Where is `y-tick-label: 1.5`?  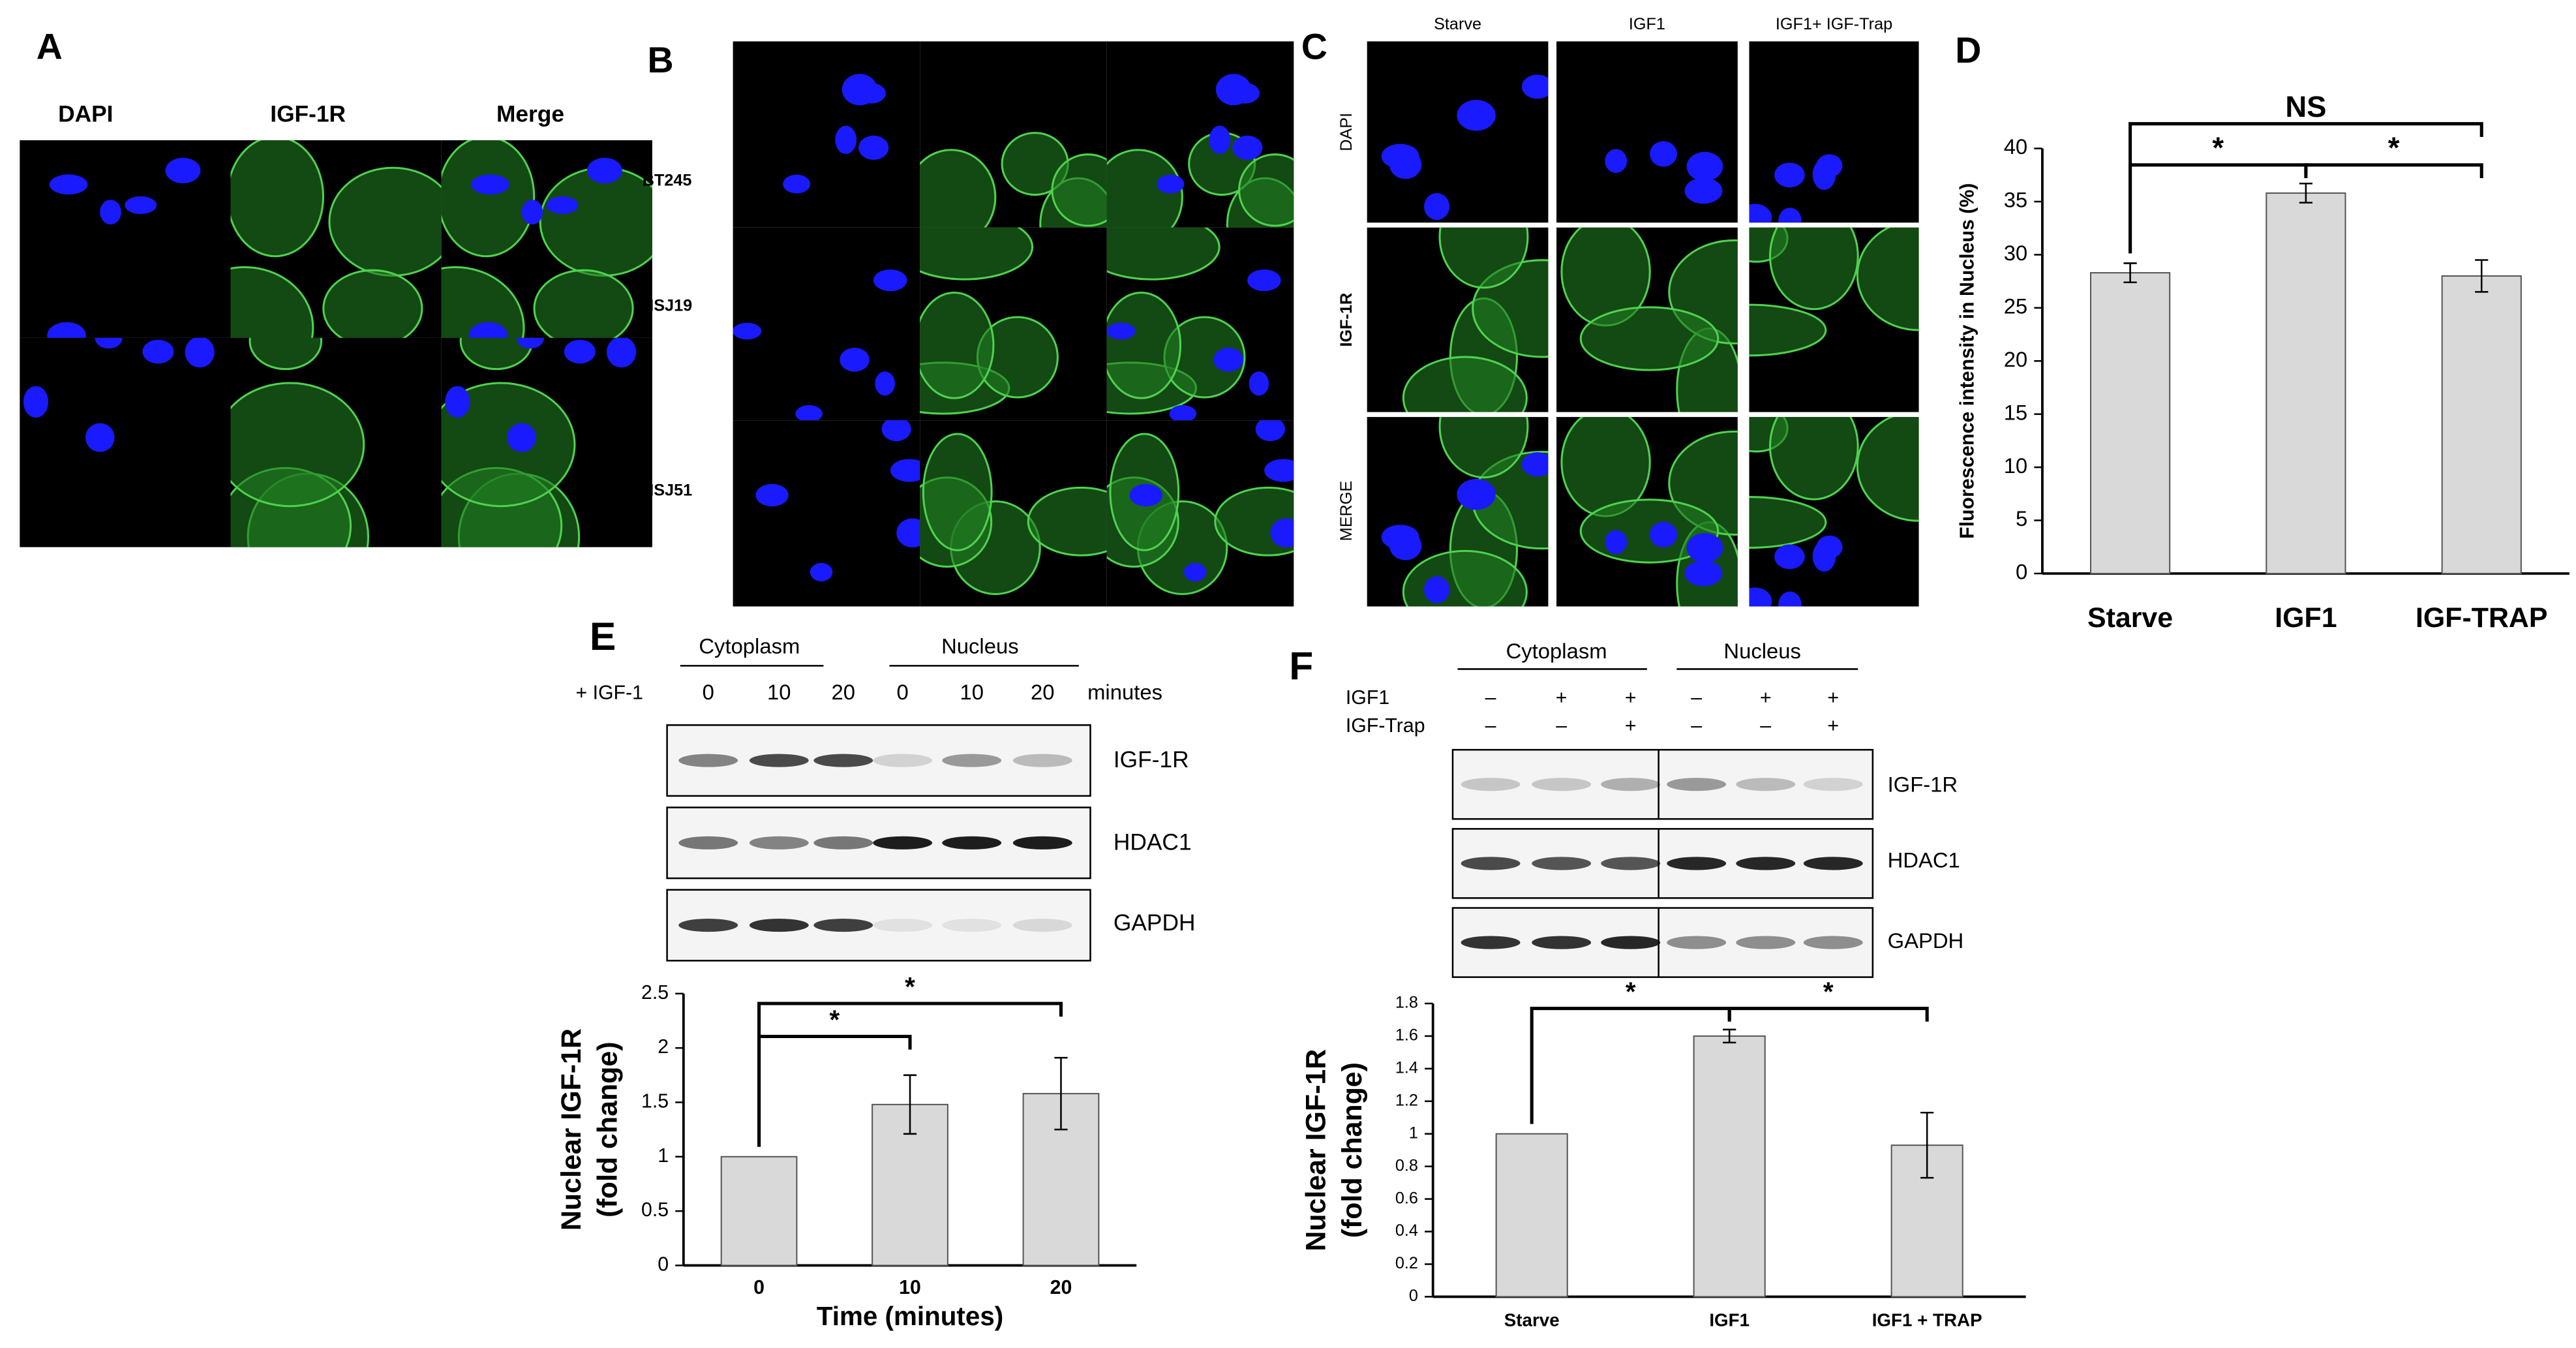 y-tick-label: 1.5 is located at coordinates (655, 1101).